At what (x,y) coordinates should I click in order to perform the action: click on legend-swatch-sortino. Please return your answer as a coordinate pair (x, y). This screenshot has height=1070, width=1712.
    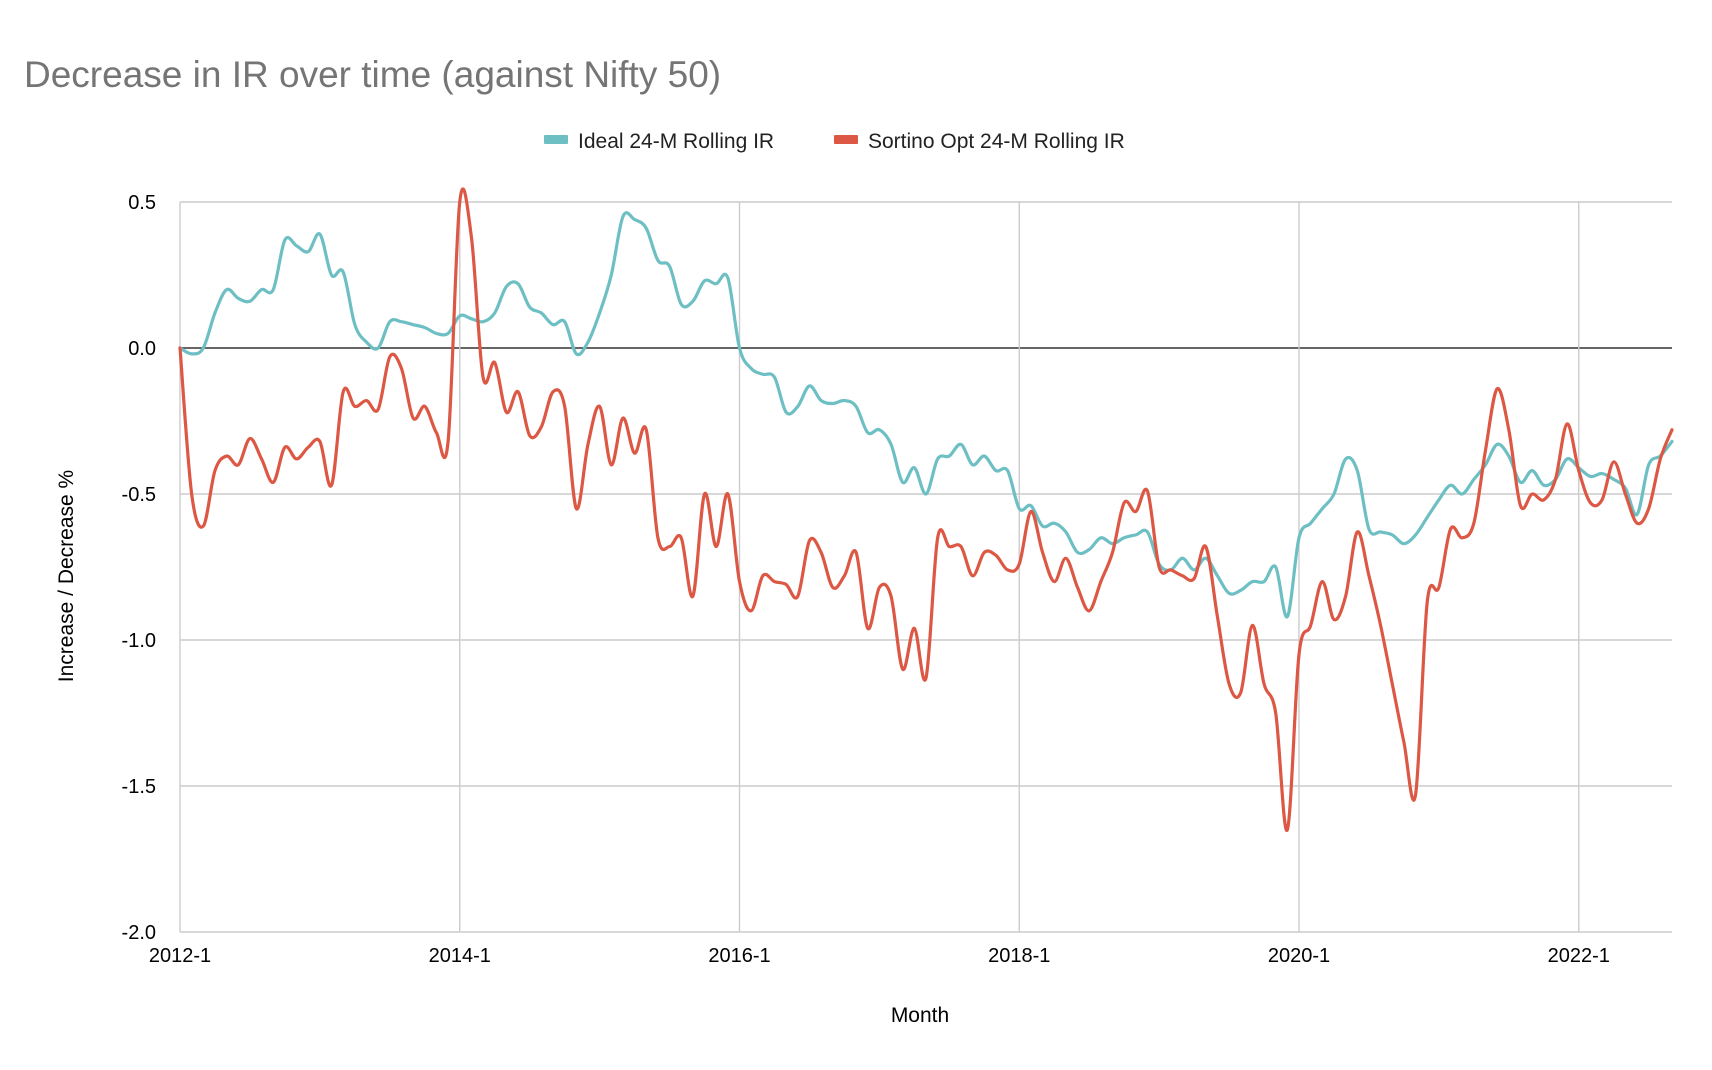
    Looking at the image, I should click on (846, 139).